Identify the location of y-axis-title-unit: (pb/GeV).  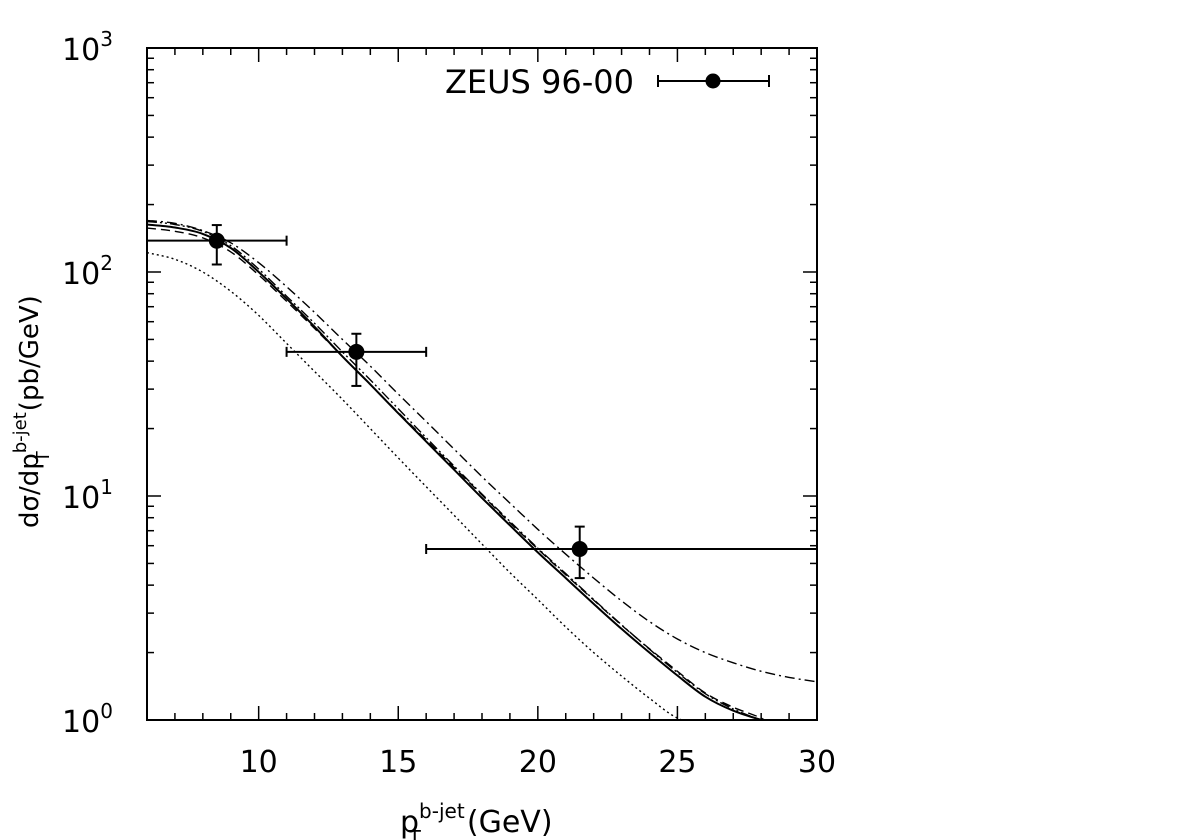
(30, 353).